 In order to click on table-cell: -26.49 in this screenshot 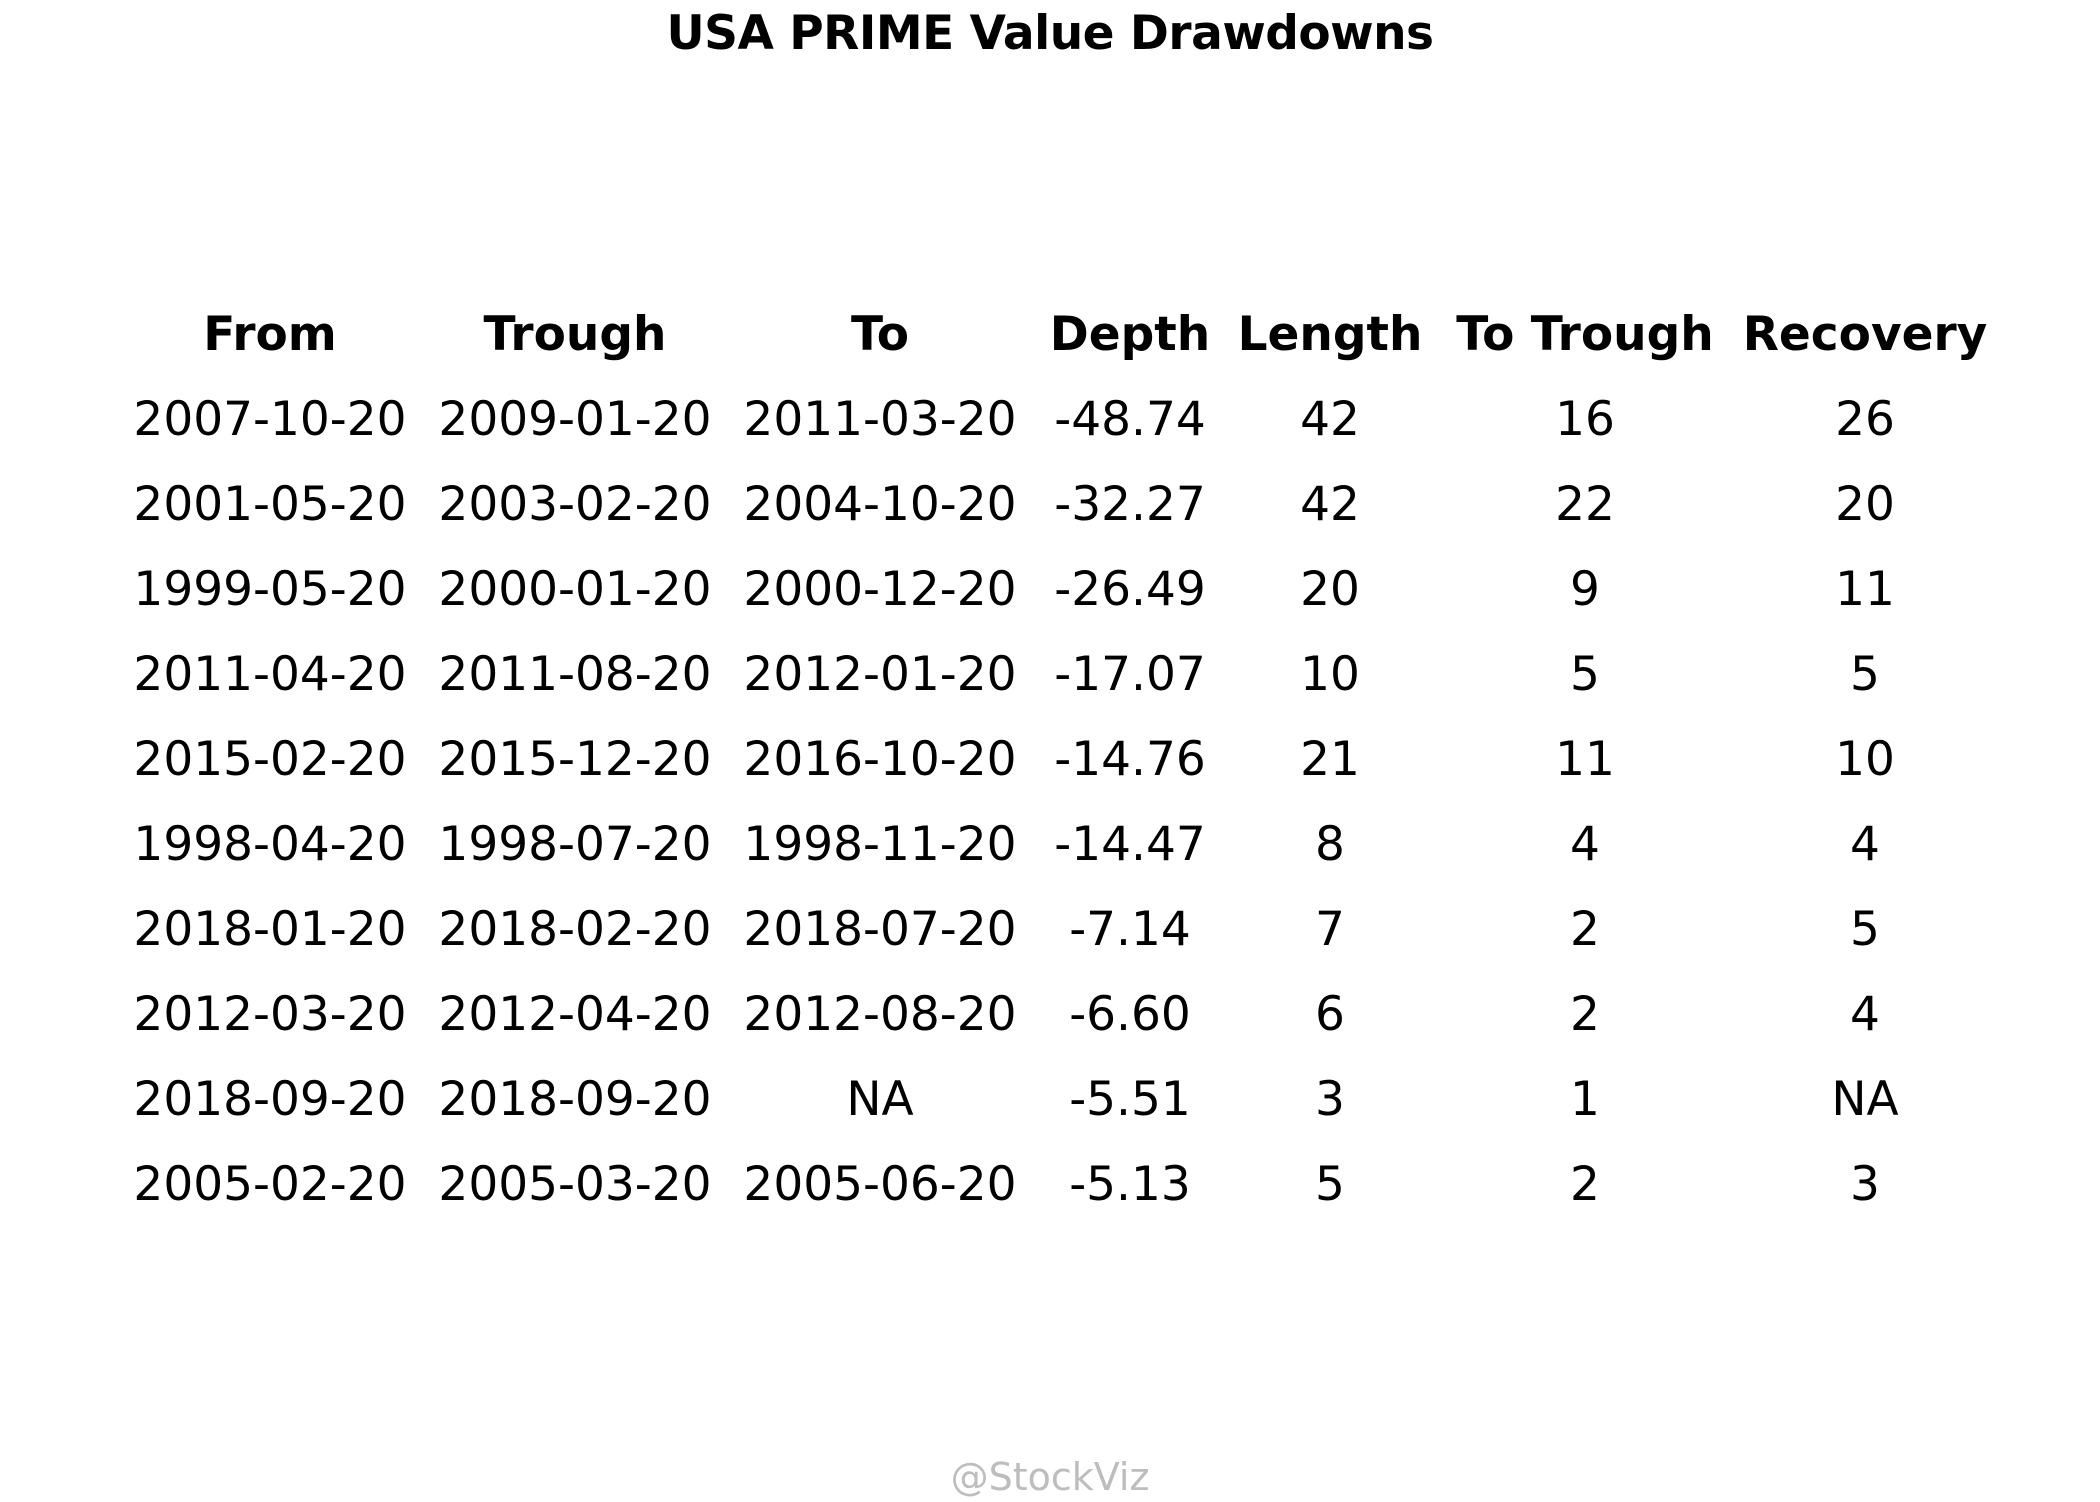, I will do `click(1130, 589)`.